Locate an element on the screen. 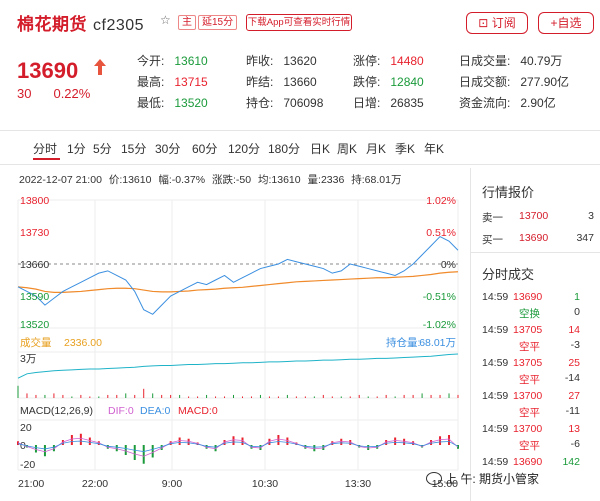 This screenshot has height=501, width=600. change-percent: 0.22% is located at coordinates (72, 93).